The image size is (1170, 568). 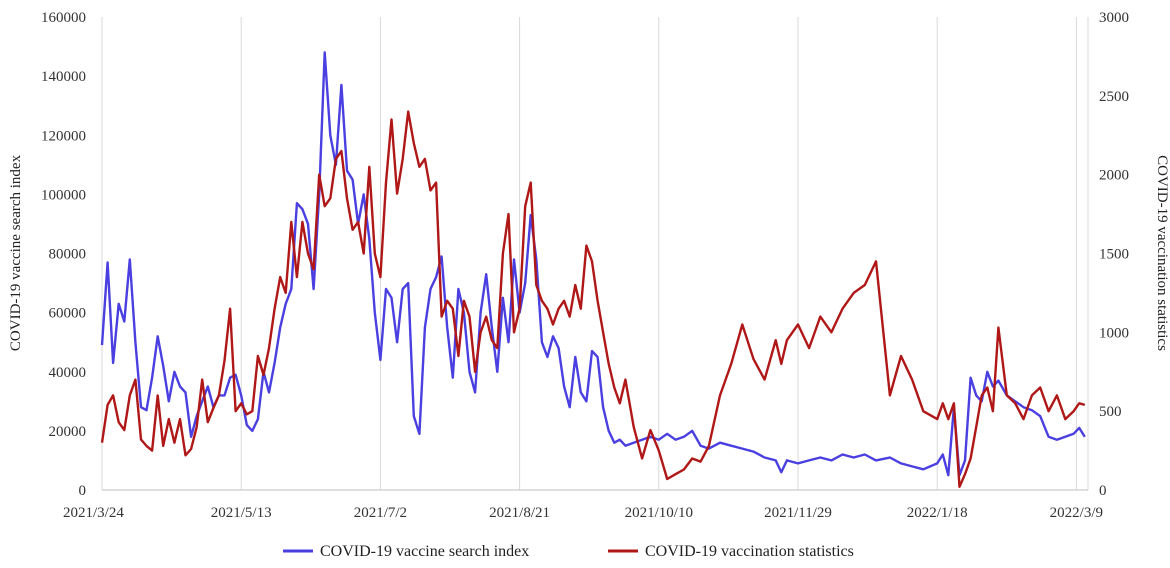 What do you see at coordinates (1162, 253) in the screenshot?
I see `right-y-axis-title: COVID-19 vaccination statistics` at bounding box center [1162, 253].